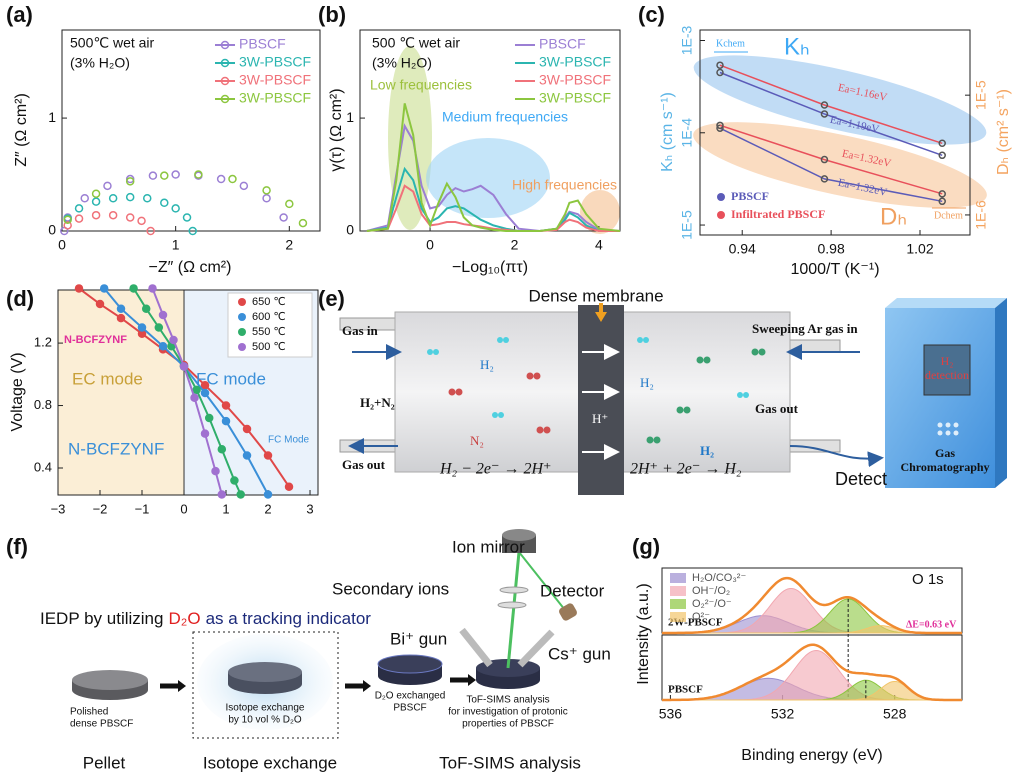  What do you see at coordinates (331, 298) in the screenshot?
I see `panel-label: (e)` at bounding box center [331, 298].